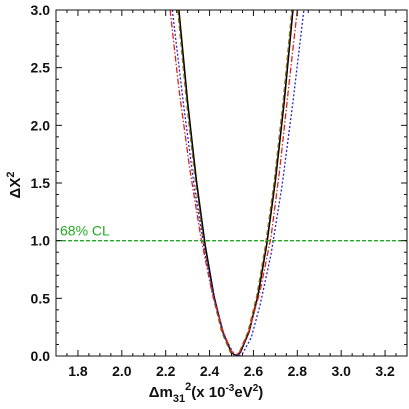 The image size is (409, 409). What do you see at coordinates (41, 68) in the screenshot?
I see `y-tick-label: 2.5` at bounding box center [41, 68].